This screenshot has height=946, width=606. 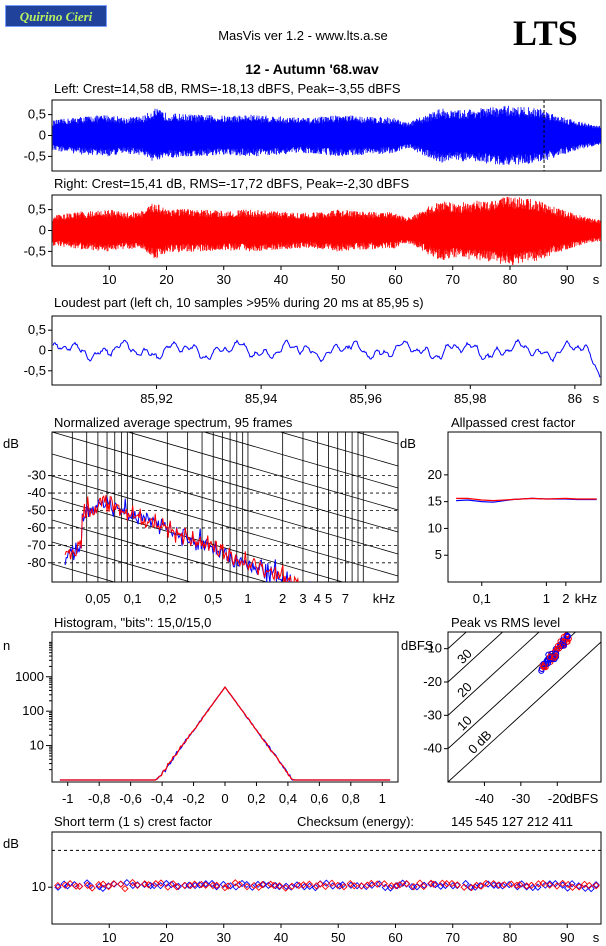 I want to click on loudest-xtick-label: 85,96, so click(x=365, y=398).